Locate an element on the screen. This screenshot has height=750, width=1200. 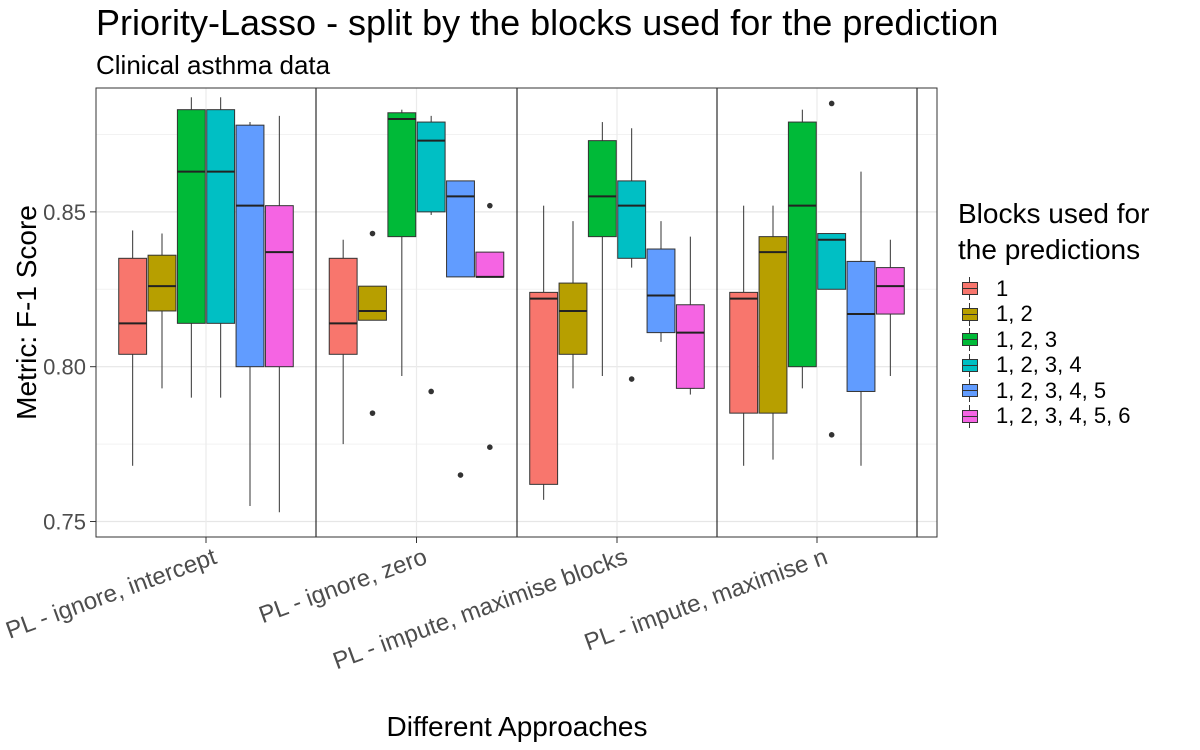
legend-item: 1, 2, 3, 4, 5 is located at coordinates (1044, 391).